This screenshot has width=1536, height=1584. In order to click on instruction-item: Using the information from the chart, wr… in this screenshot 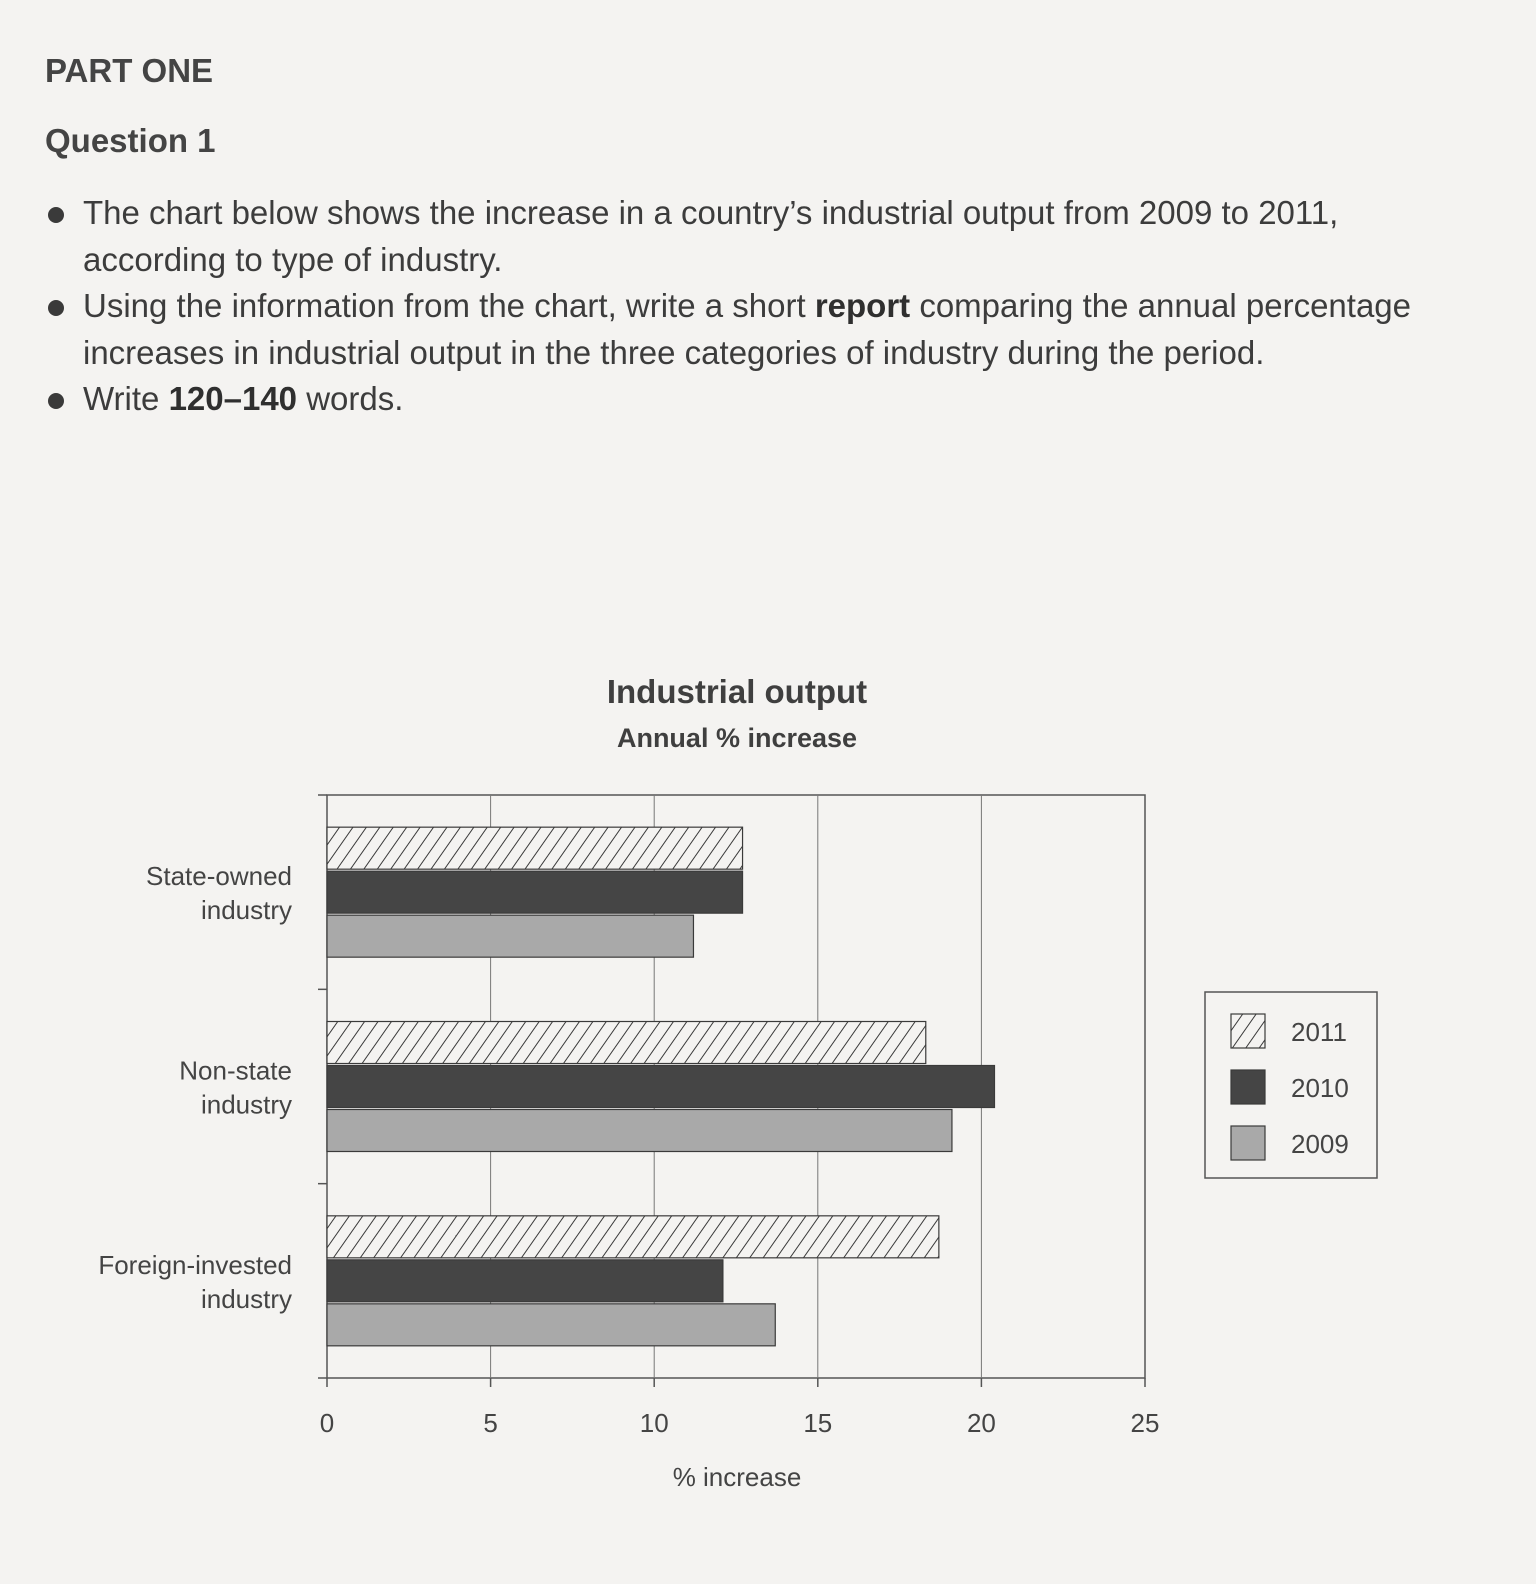, I will do `click(760, 329)`.